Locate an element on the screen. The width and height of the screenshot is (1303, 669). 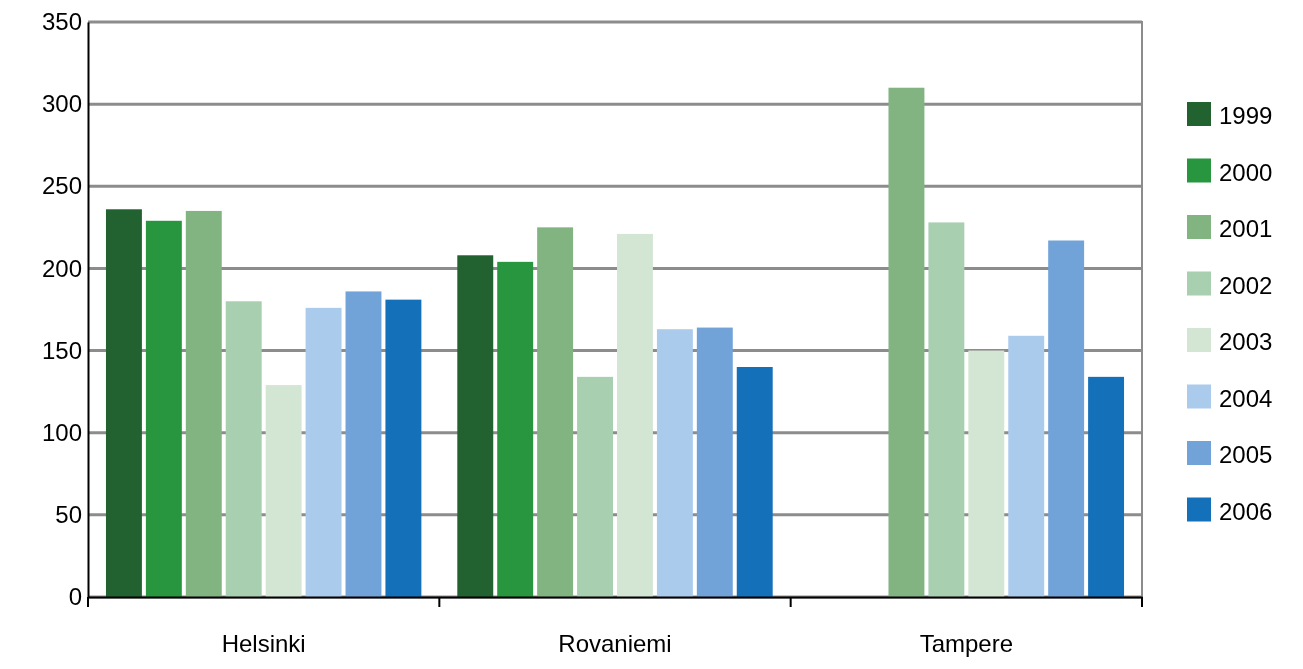
legend-label: 2002 is located at coordinates (1246, 285).